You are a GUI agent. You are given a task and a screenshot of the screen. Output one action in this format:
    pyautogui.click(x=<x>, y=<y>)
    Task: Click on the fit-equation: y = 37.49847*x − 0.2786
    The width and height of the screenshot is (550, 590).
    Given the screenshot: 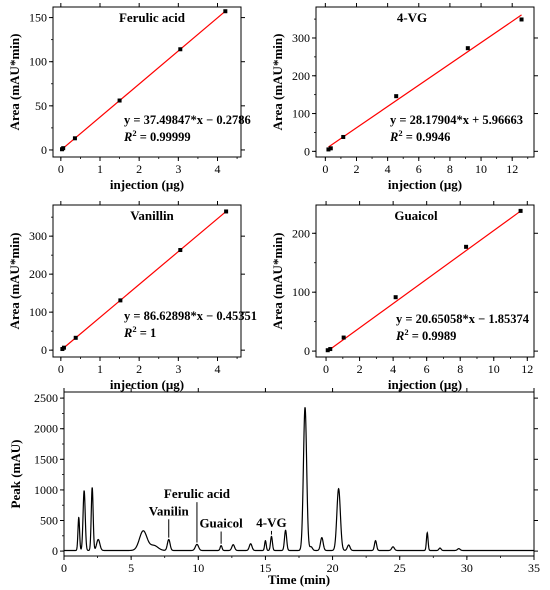 What is the action you would take?
    pyautogui.click(x=187, y=120)
    